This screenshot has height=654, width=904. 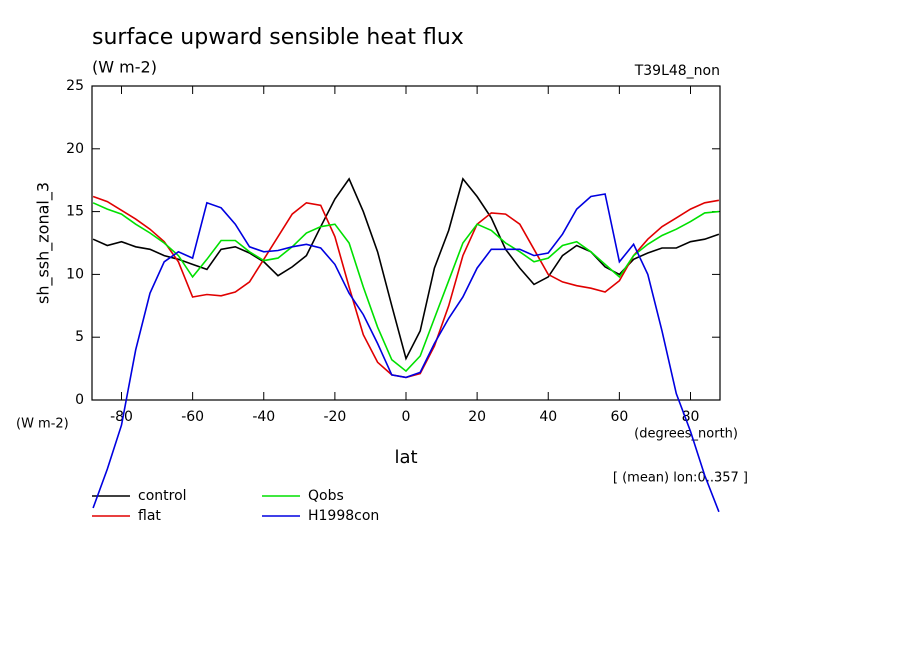 What do you see at coordinates (548, 417) in the screenshot?
I see `x-tick-label: 40` at bounding box center [548, 417].